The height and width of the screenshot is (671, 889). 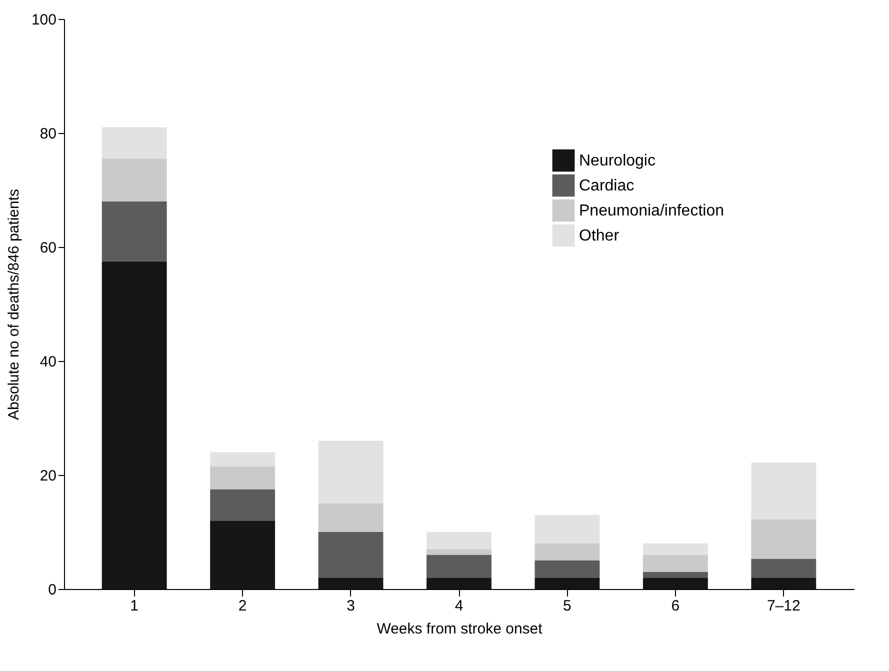 I want to click on legend-label: Cardiac, so click(x=606, y=186).